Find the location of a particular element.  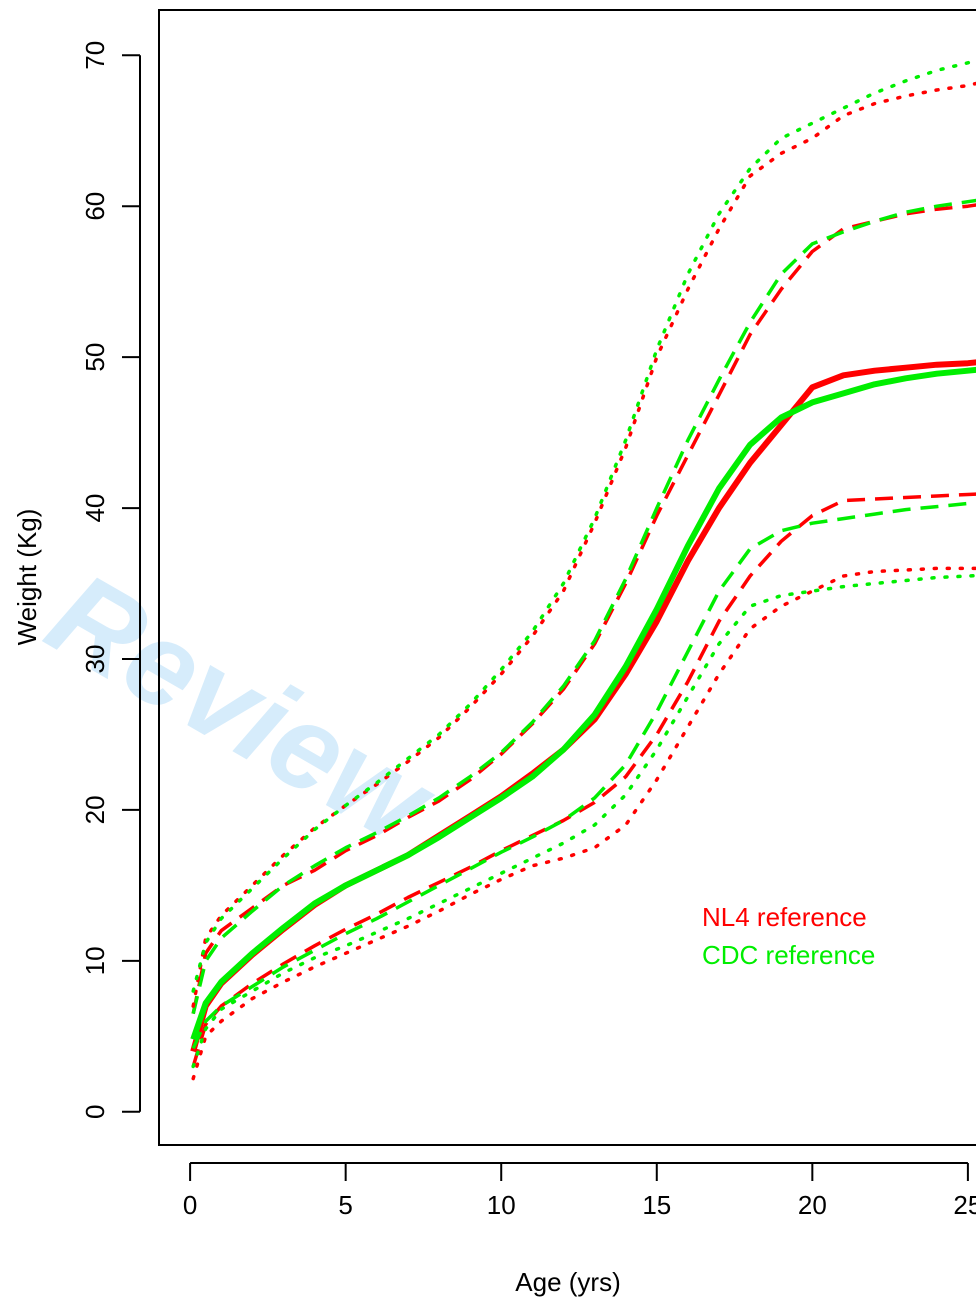

y-tick-label-20: 20 is located at coordinates (95, 809).